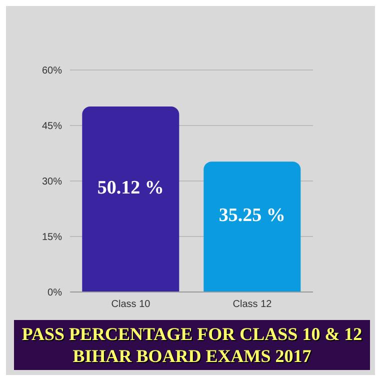  I want to click on text: PASS PERCENTAGE FOR CLASS 10 & 12 BIHAR BOARD EXAMS 2017, so click(192, 345).